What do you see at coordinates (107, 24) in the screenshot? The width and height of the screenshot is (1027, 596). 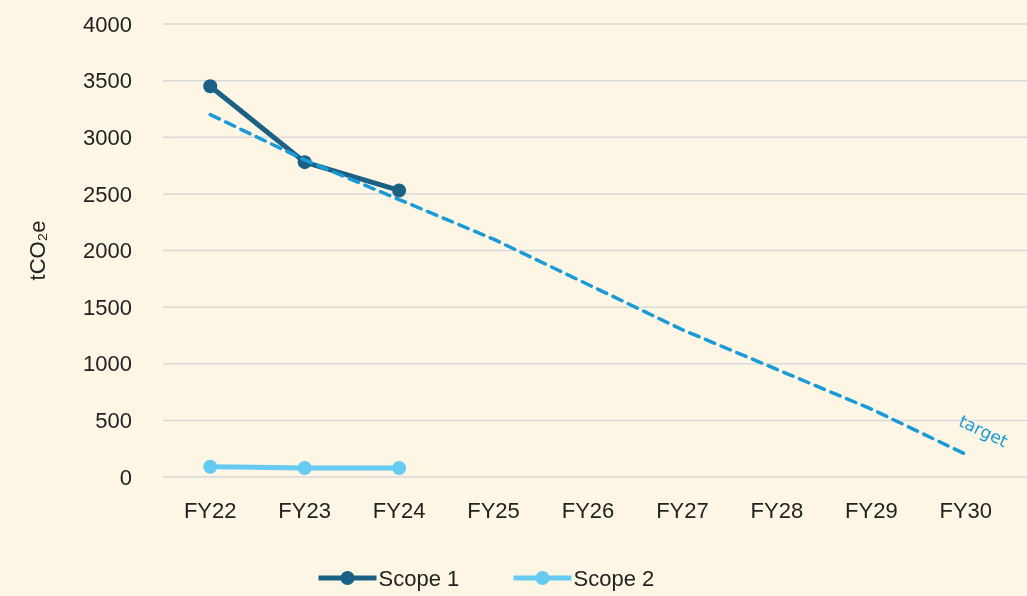 I see `y-tick-label: 4000` at bounding box center [107, 24].